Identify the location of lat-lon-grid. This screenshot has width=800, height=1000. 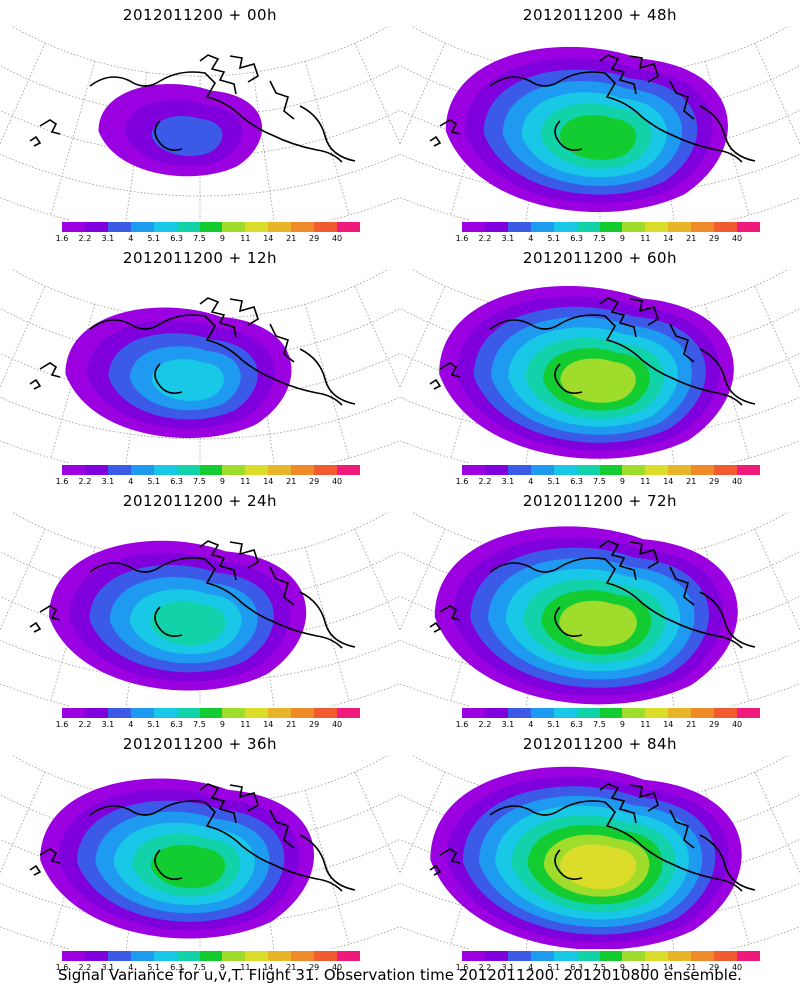
(200, 123).